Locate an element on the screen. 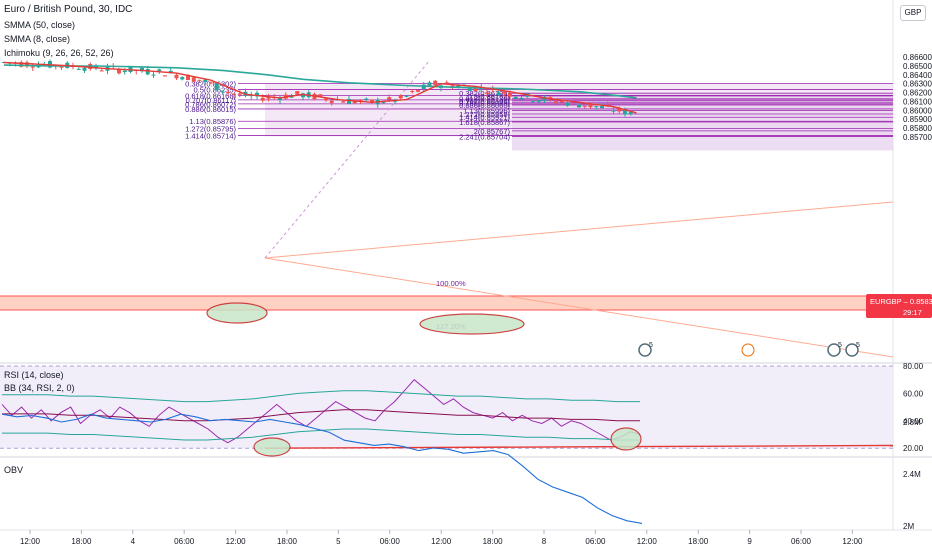 The image size is (932, 555). fib-level-label: 0.786(0.86085) is located at coordinates (484, 103).